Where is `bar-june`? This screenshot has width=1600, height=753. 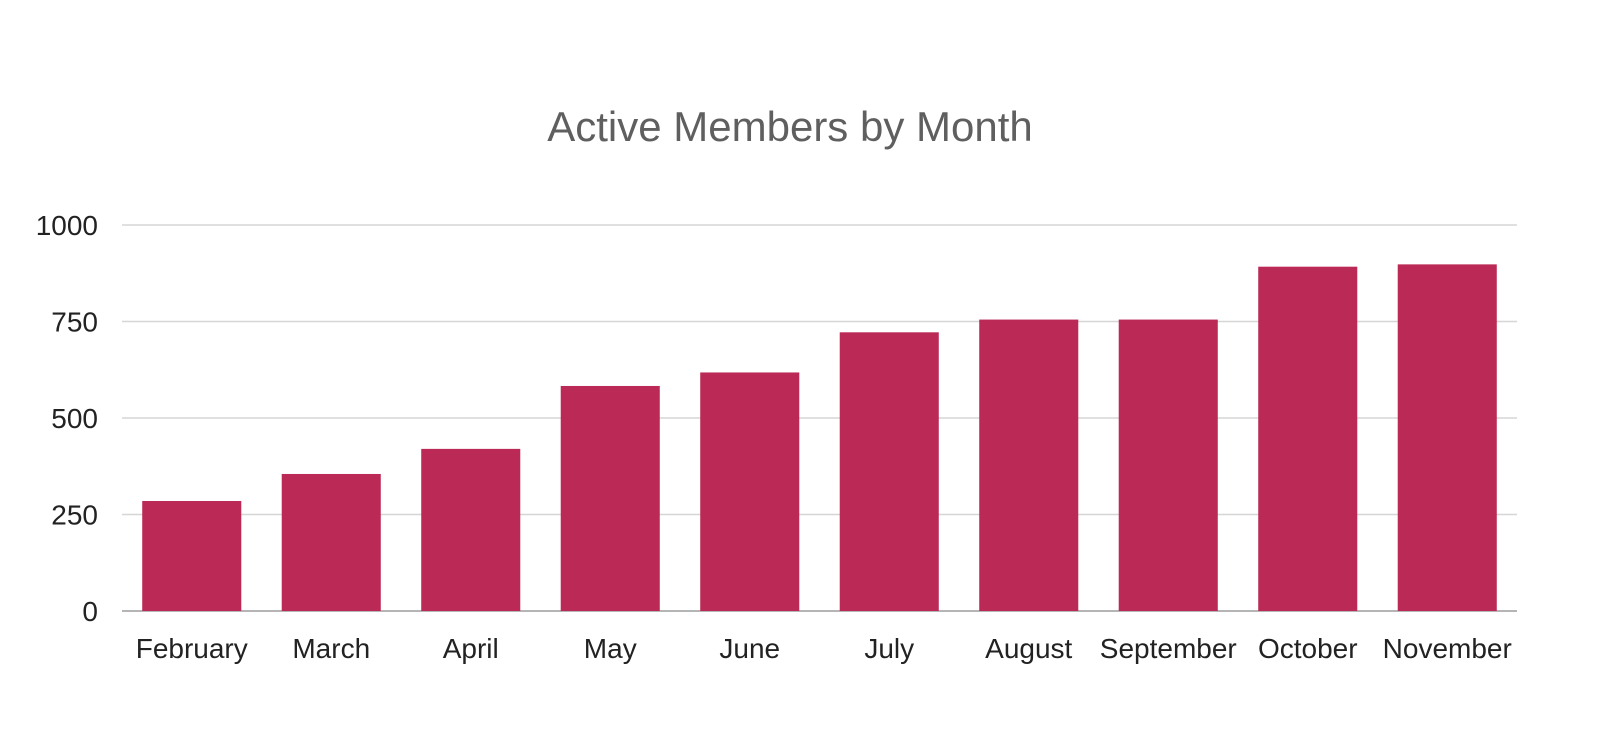
bar-june is located at coordinates (750, 491).